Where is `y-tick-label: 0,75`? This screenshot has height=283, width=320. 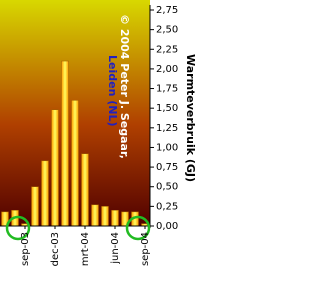 y-tick-label: 0,75 is located at coordinates (167, 167).